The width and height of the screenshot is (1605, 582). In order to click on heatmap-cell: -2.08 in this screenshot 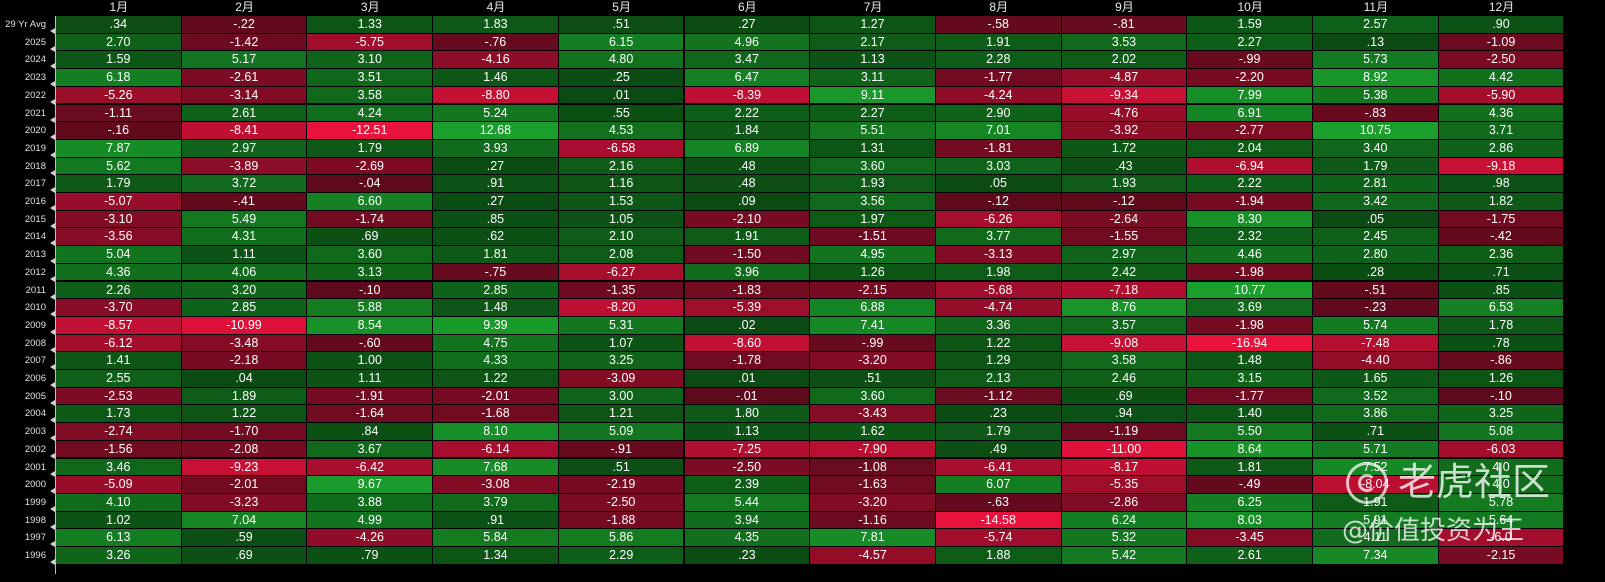, I will do `click(244, 449)`.